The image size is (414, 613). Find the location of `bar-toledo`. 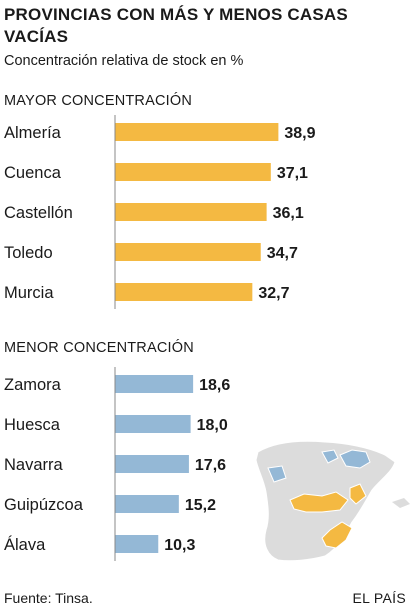

bar-toledo is located at coordinates (188, 252).